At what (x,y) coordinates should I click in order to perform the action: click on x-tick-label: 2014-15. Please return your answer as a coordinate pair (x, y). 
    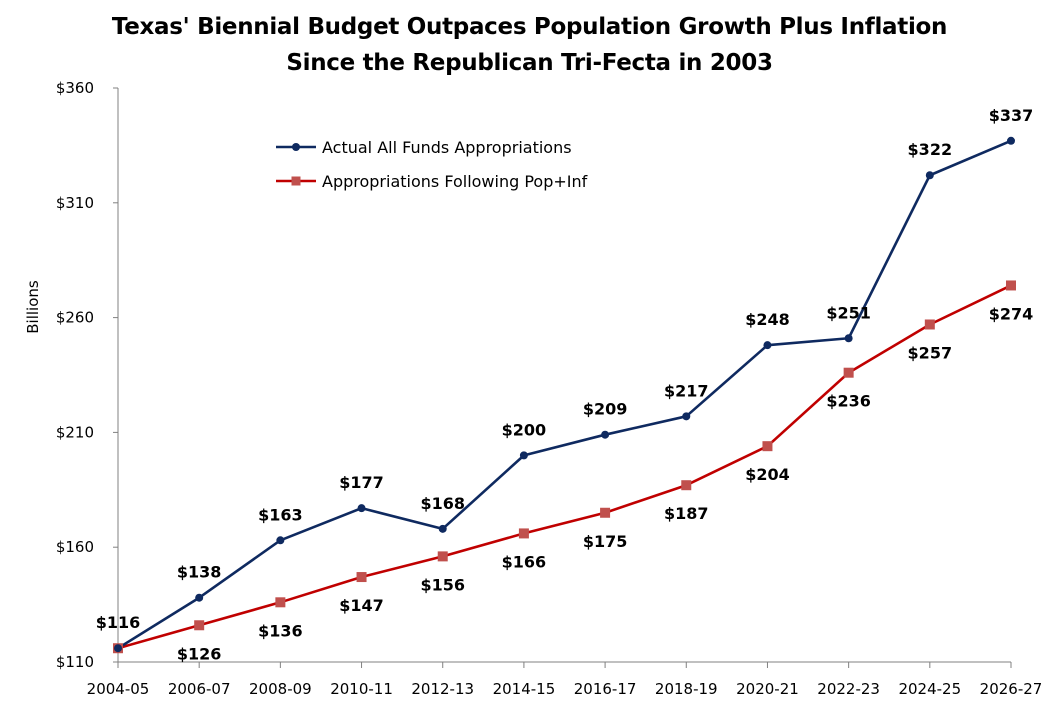
    Looking at the image, I should click on (524, 689).